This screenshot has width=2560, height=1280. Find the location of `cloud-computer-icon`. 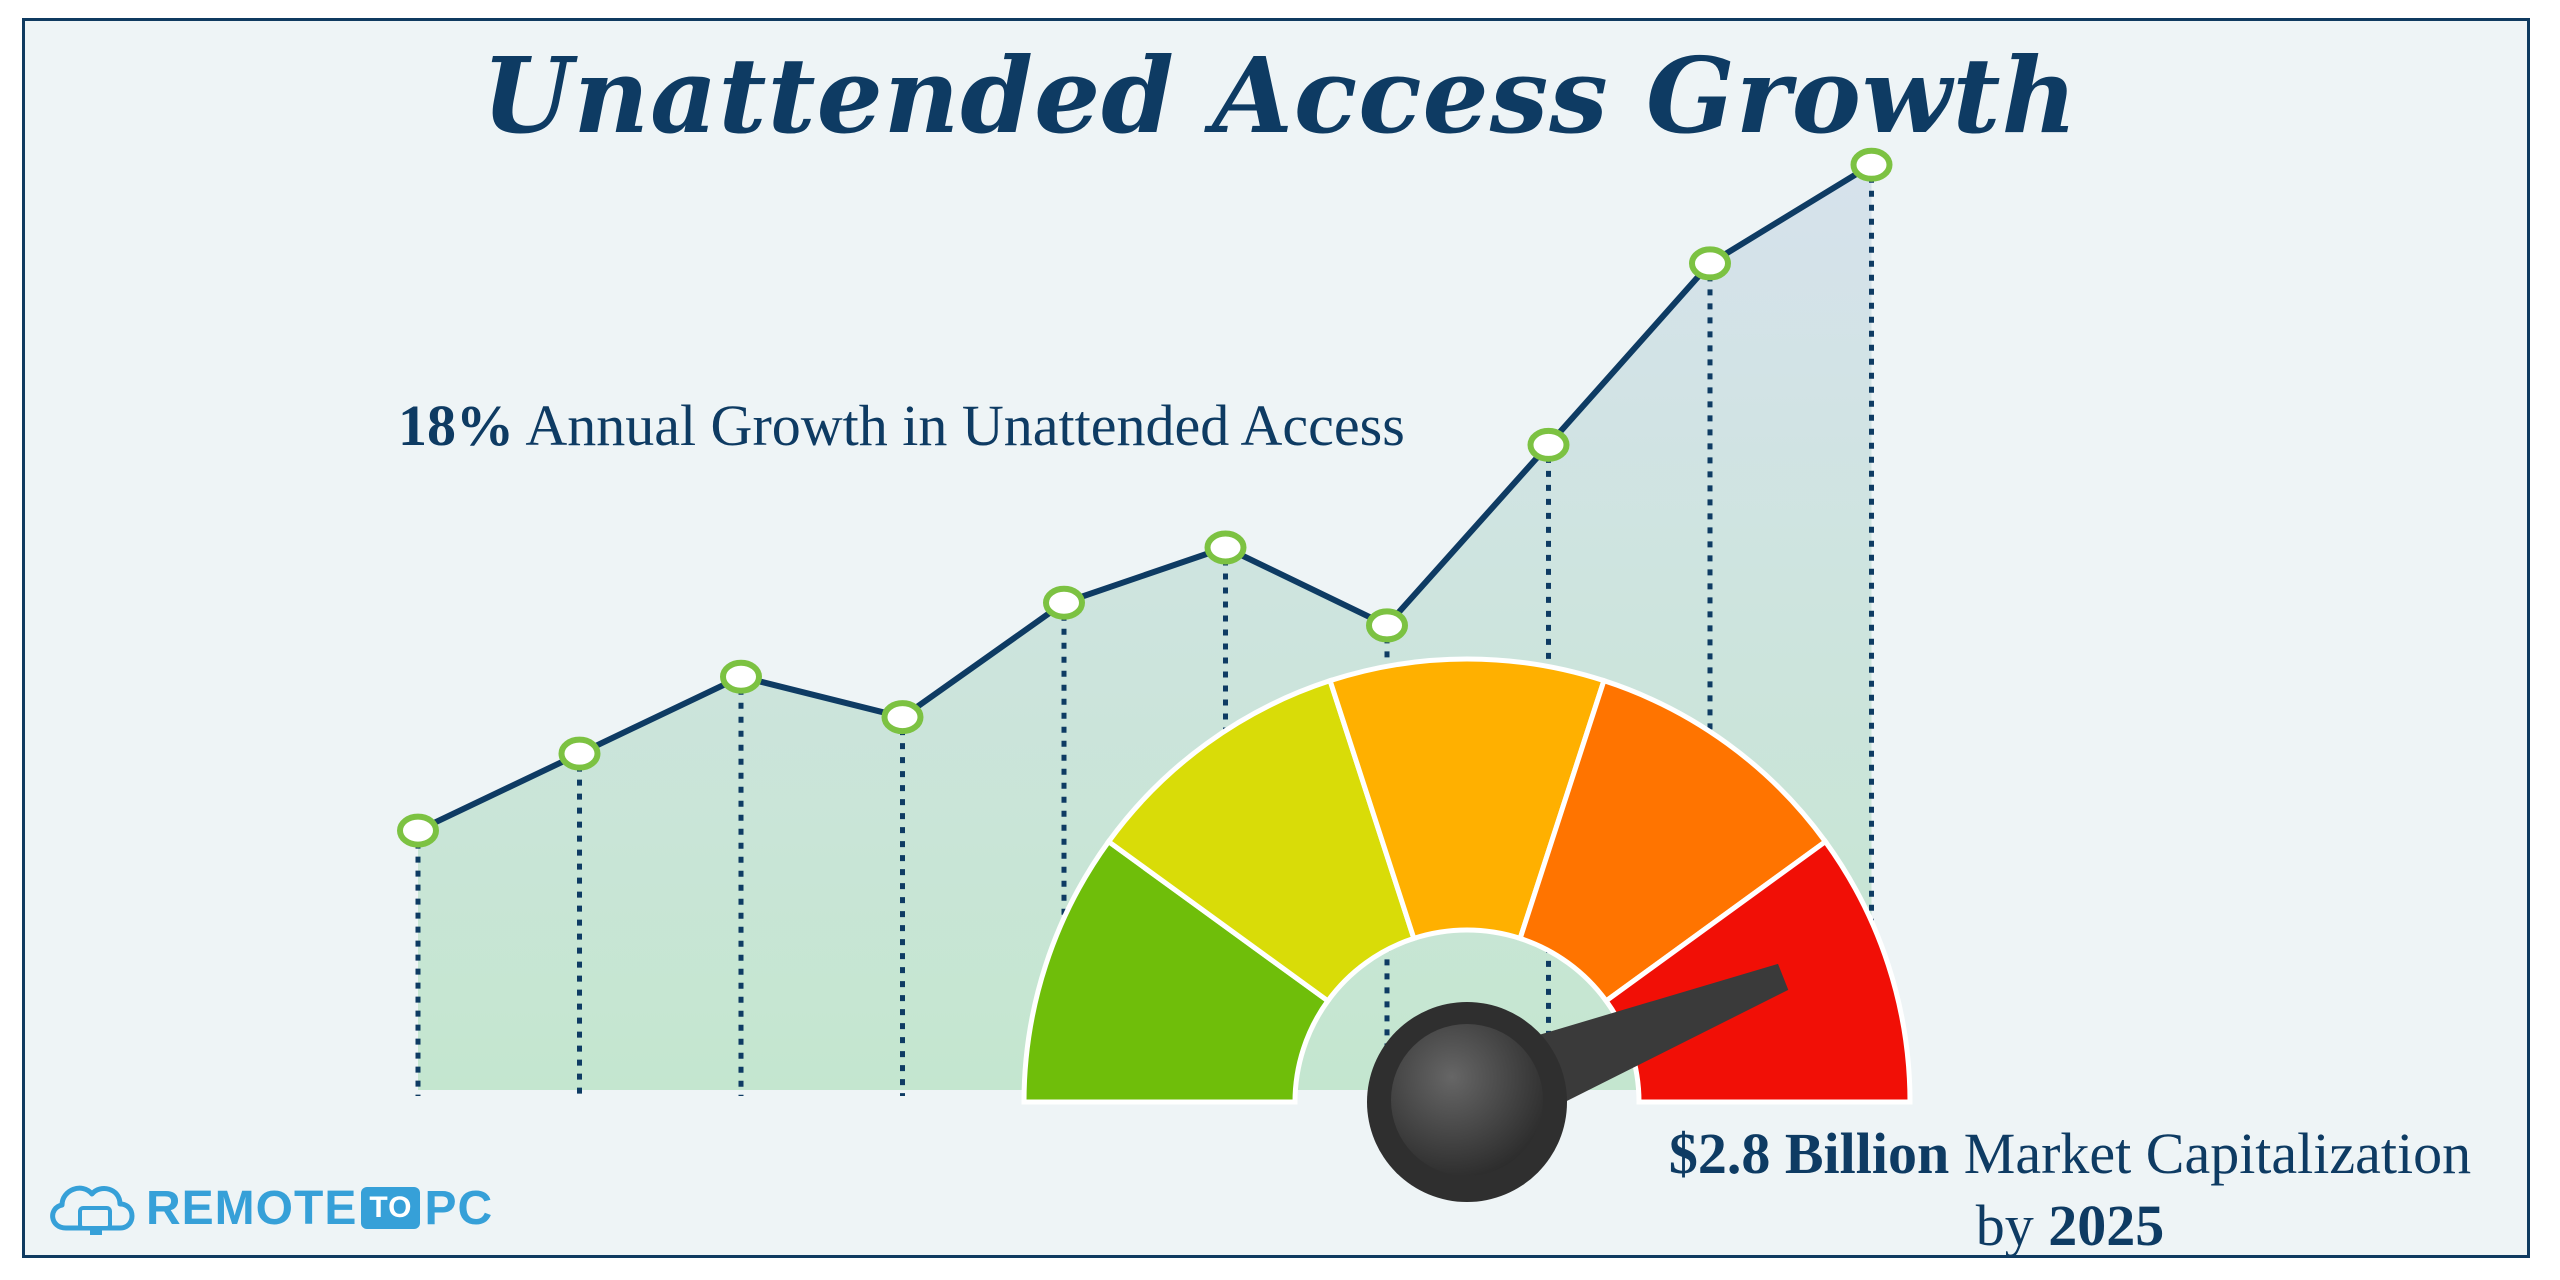

cloud-computer-icon is located at coordinates (92, 1210).